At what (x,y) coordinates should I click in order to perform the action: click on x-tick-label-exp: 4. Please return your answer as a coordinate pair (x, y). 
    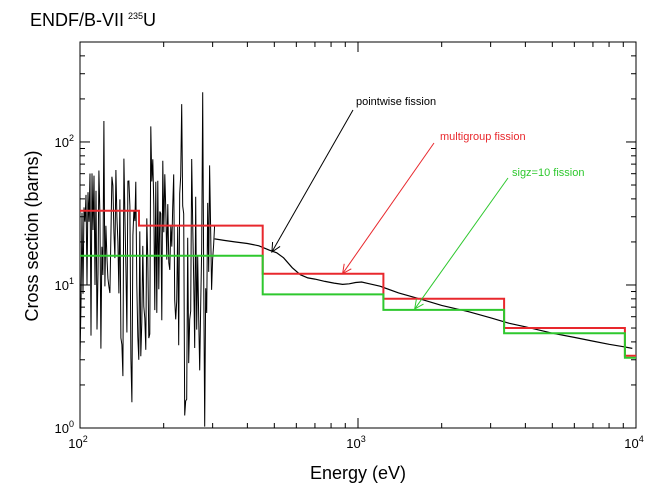
    Looking at the image, I should click on (641, 439).